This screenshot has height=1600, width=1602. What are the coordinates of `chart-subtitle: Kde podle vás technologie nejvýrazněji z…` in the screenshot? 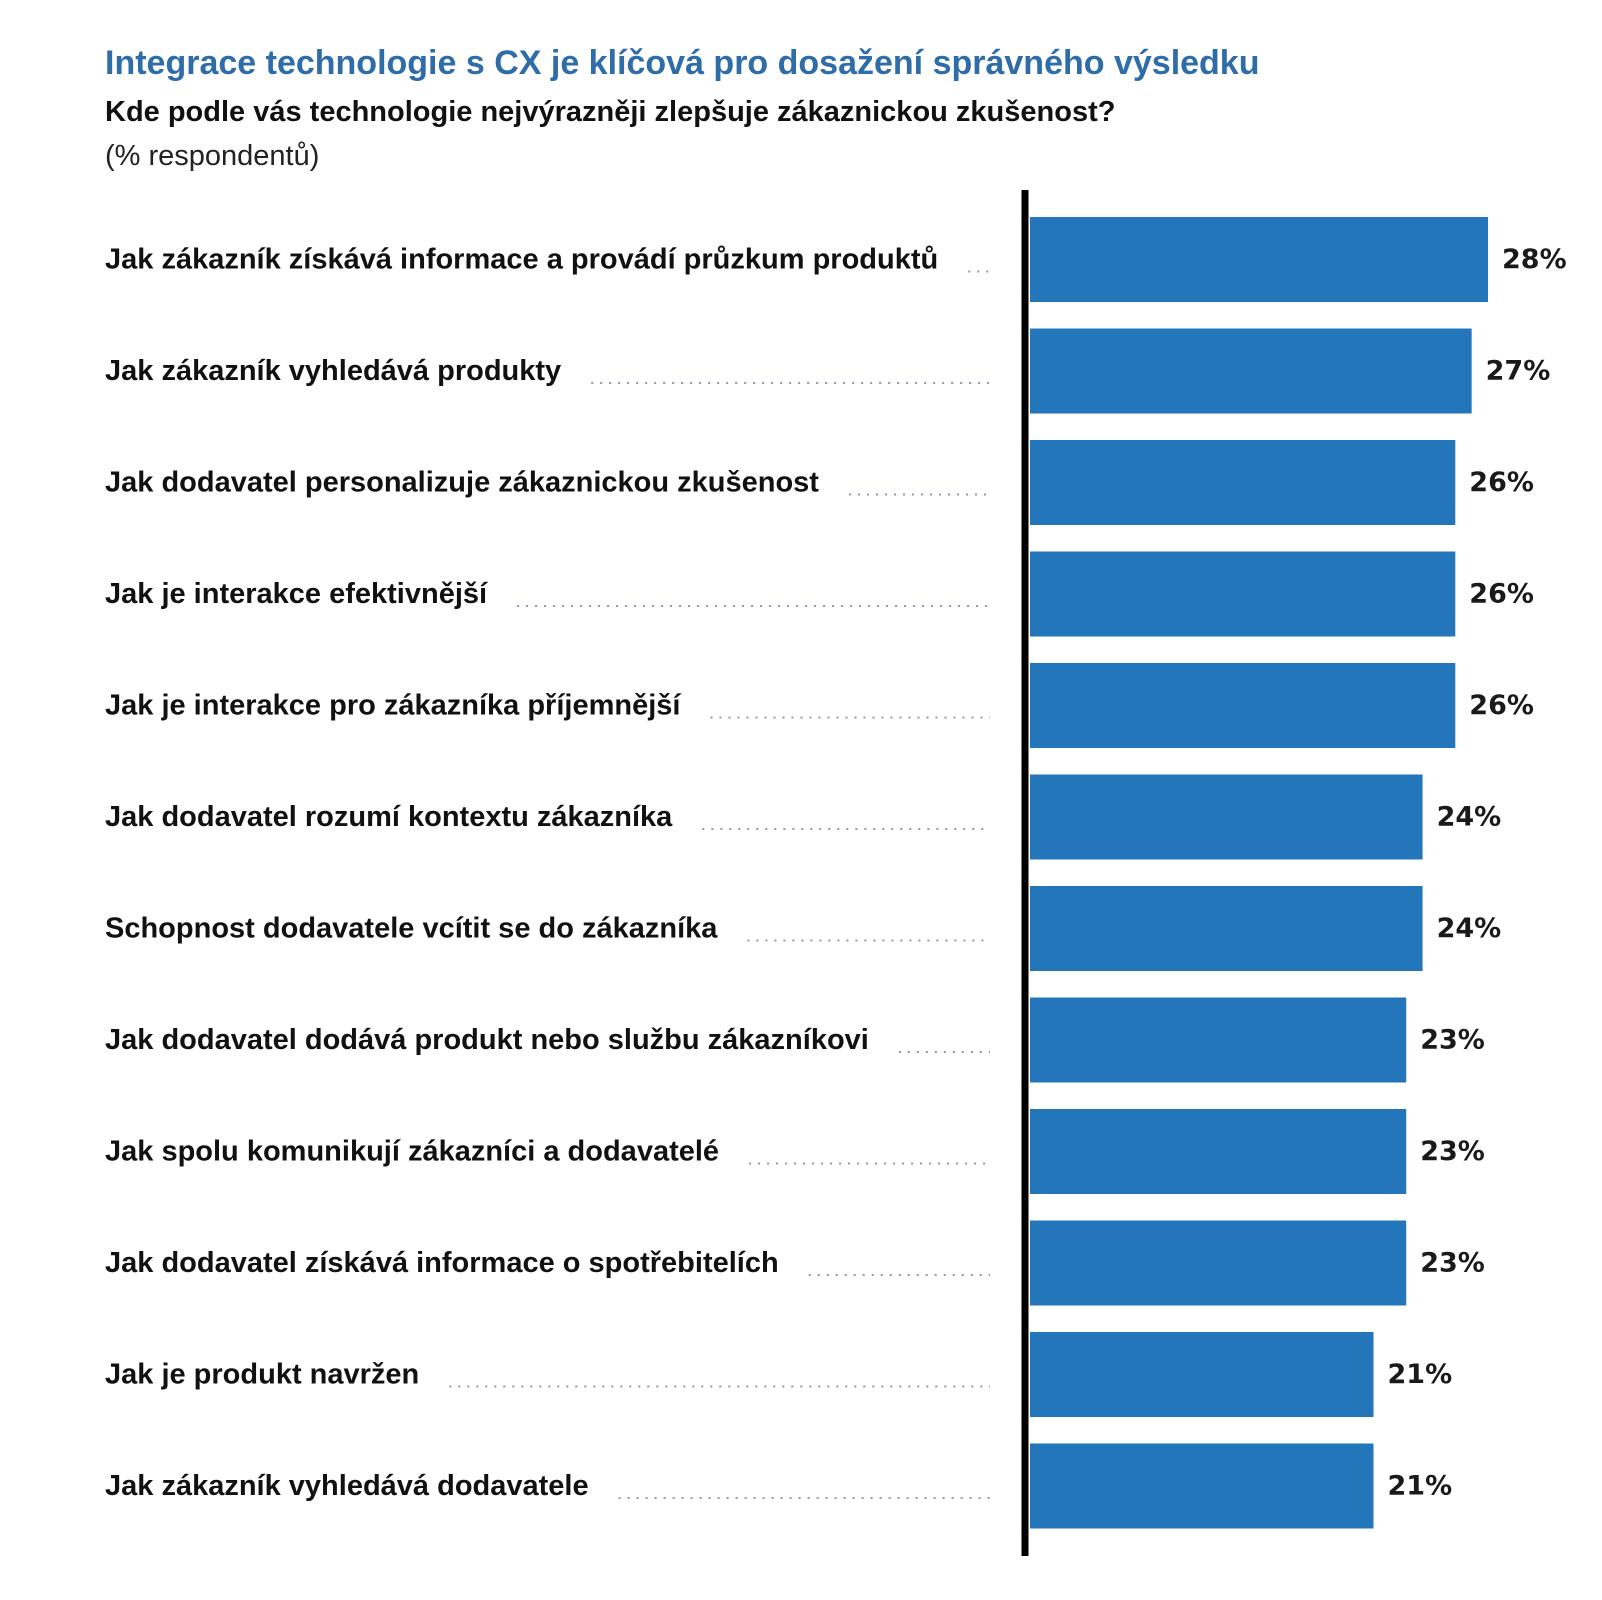 It's located at (610, 112).